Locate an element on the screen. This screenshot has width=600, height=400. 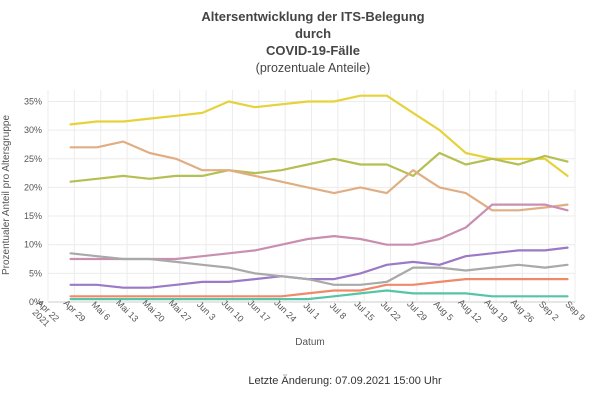
svg-text: Jul 1 is located at coordinates (311, 311).